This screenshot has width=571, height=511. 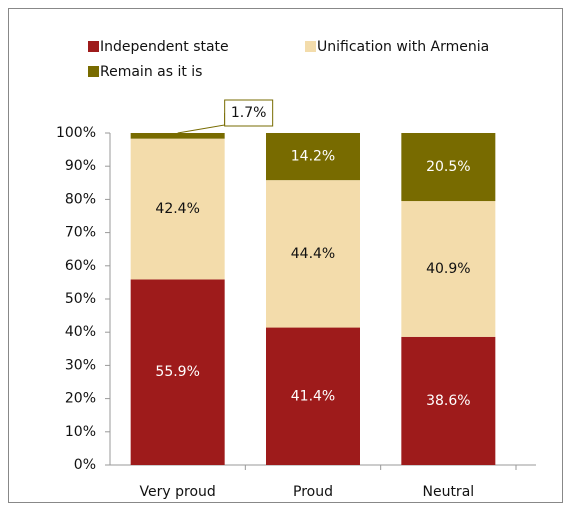 I want to click on value-label: 55.9%, so click(x=177, y=372).